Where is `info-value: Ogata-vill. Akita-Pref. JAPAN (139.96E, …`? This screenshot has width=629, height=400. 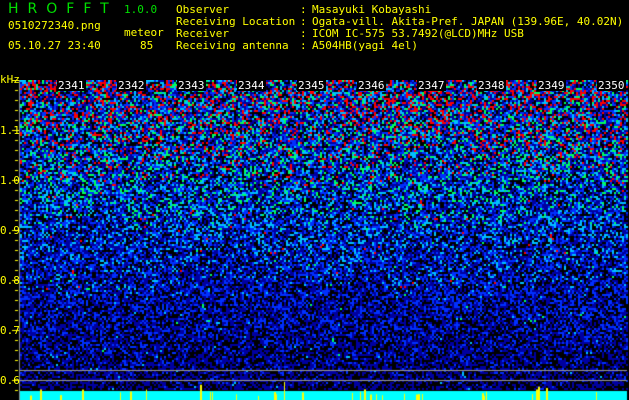
info-value: Ogata-vill. Akita-Pref. JAPAN (139.96E, … is located at coordinates (468, 21).